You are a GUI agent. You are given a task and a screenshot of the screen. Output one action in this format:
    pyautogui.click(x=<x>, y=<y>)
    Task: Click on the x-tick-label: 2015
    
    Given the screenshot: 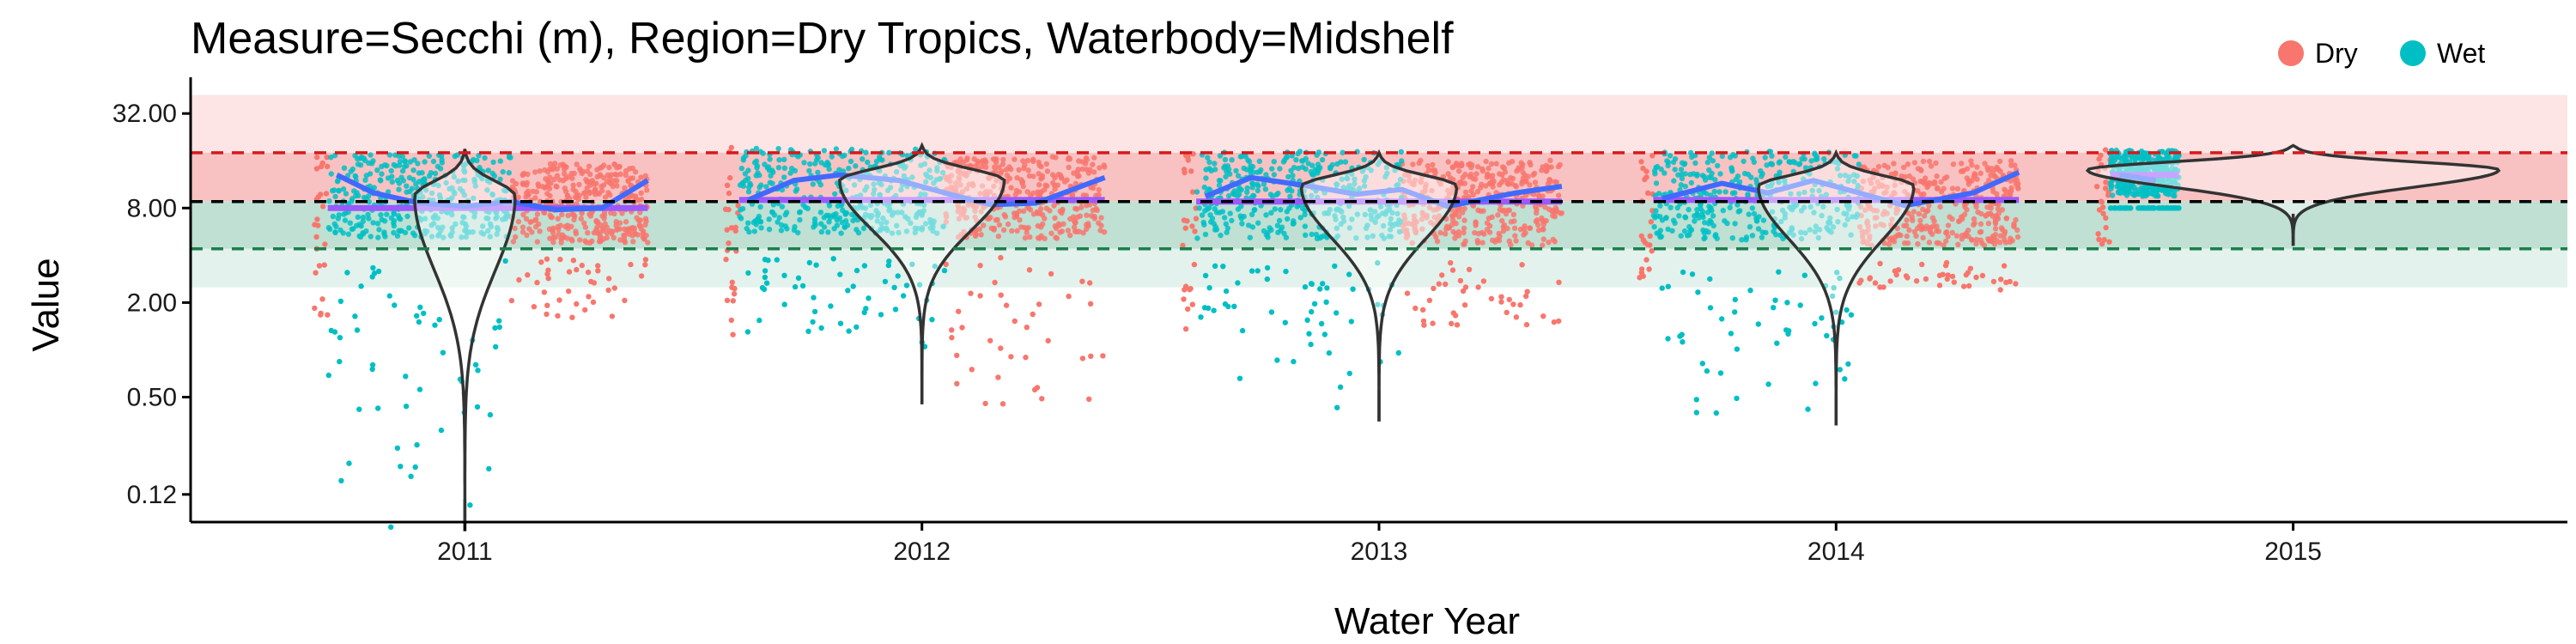 What is the action you would take?
    pyautogui.click(x=2293, y=552)
    